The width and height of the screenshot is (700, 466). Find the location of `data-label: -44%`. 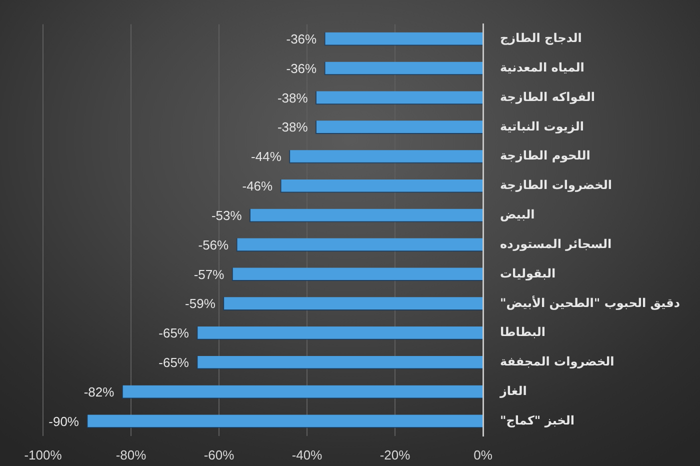

data-label: -44% is located at coordinates (266, 156).